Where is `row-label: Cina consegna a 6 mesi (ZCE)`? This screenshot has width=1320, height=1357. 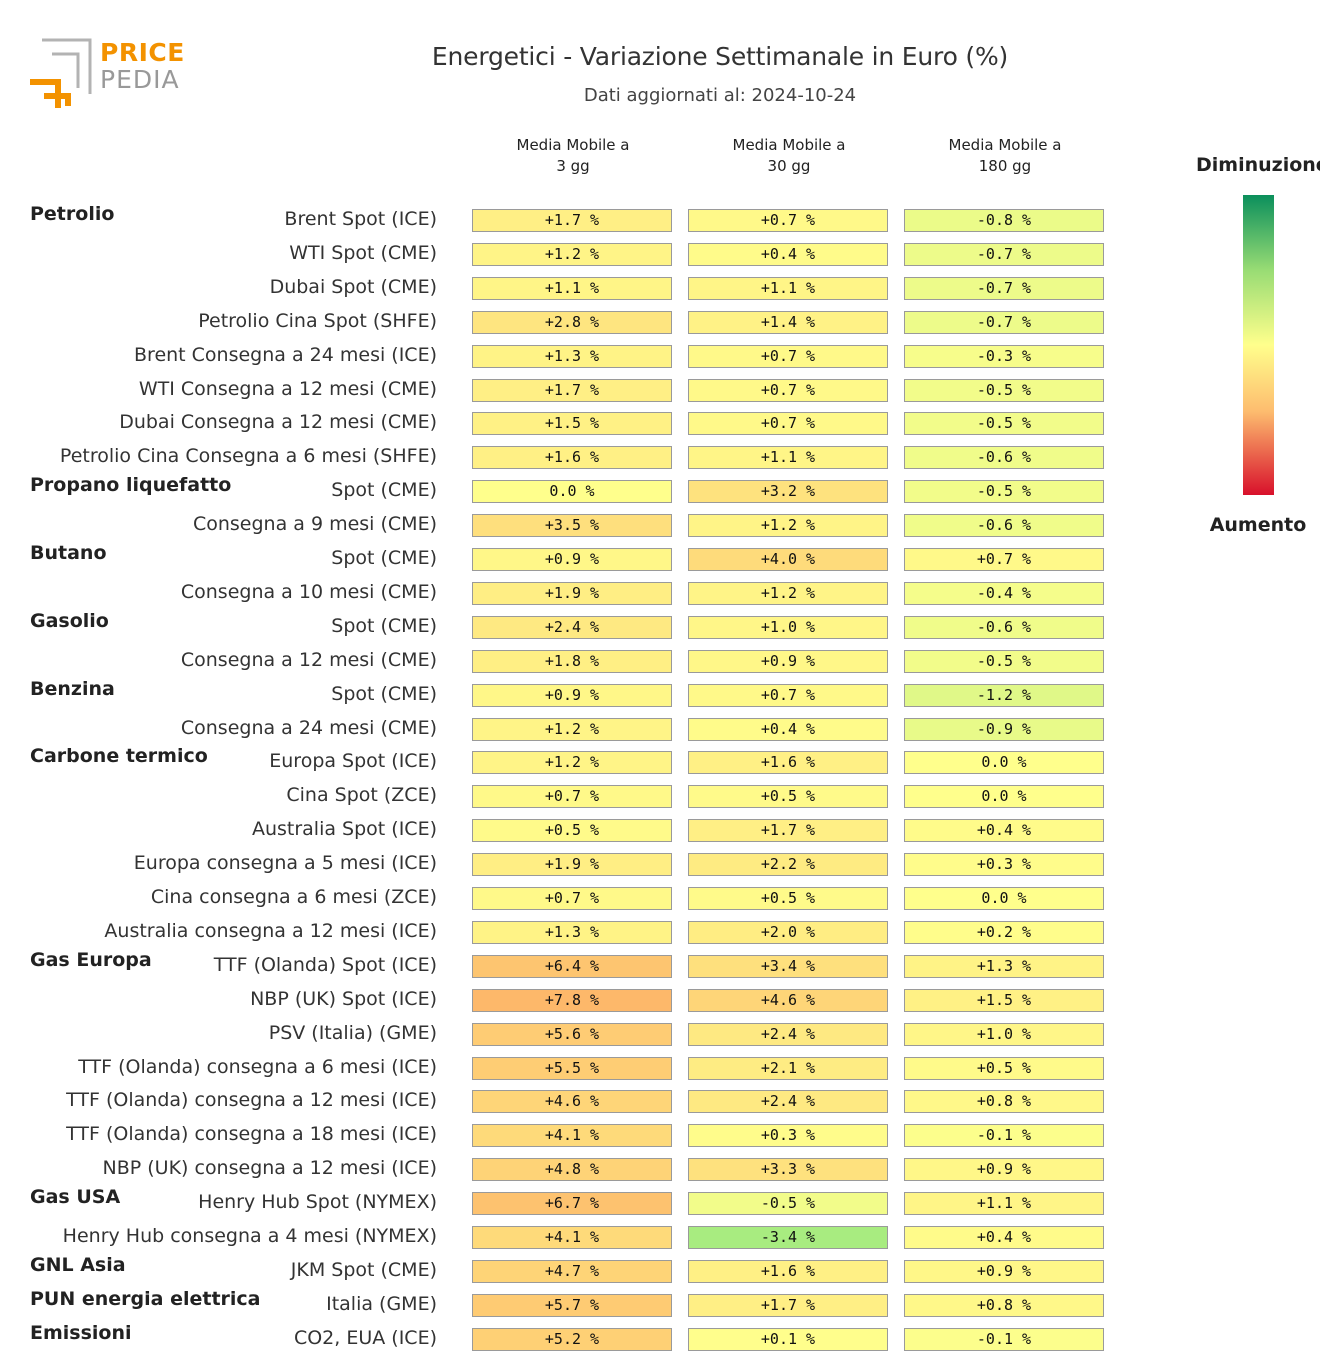
row-label: Cina consegna a 6 mesi (ZCE) is located at coordinates (293, 897).